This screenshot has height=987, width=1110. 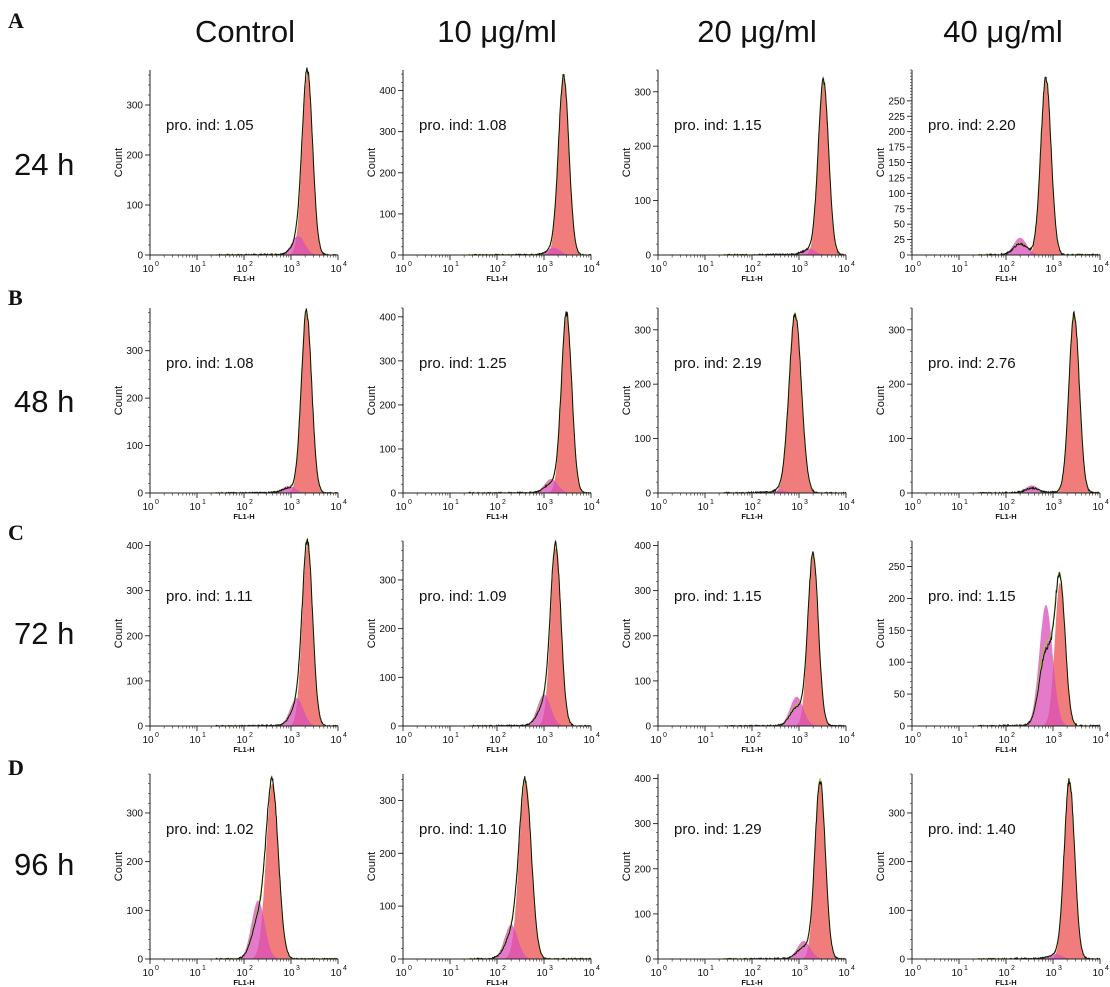 I want to click on proliferation-index-label: pro. ind: 1.15, so click(x=718, y=125).